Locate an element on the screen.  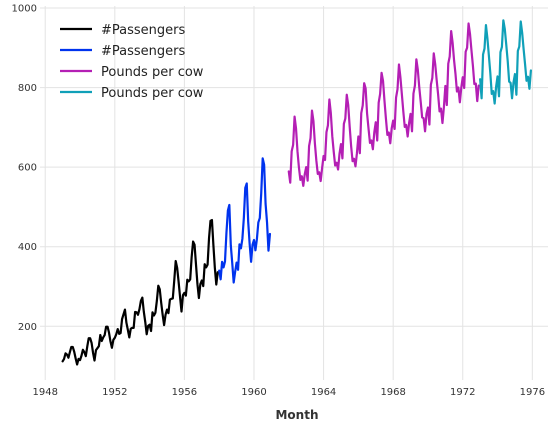
x-axis-label: Month is located at coordinates (296, 415).